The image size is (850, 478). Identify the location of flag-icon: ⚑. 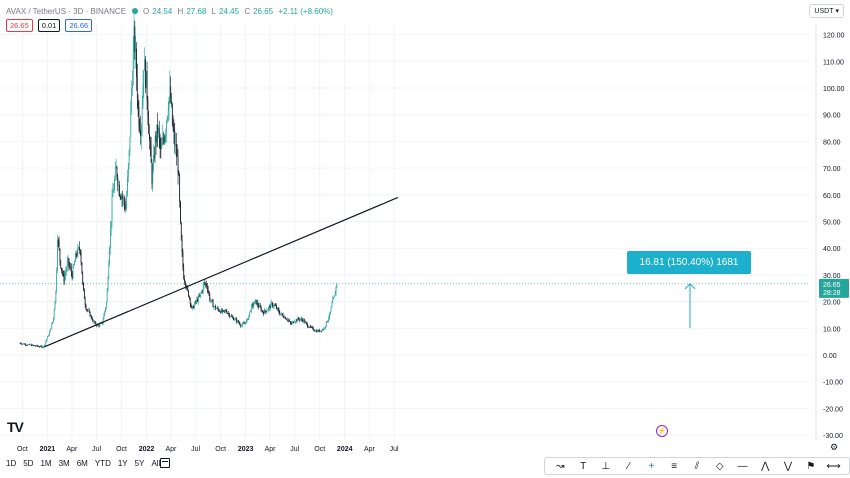
(811, 466).